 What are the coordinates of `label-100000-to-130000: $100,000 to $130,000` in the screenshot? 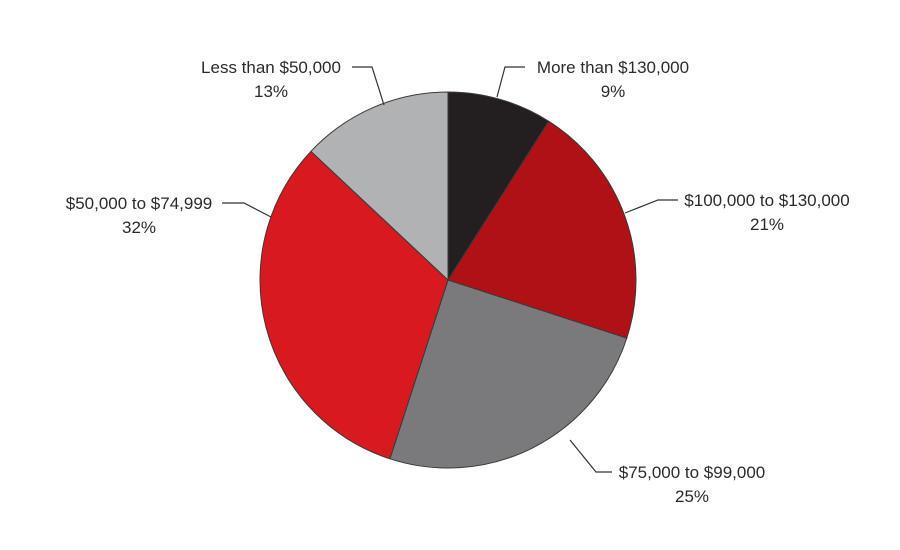 It's located at (766, 200).